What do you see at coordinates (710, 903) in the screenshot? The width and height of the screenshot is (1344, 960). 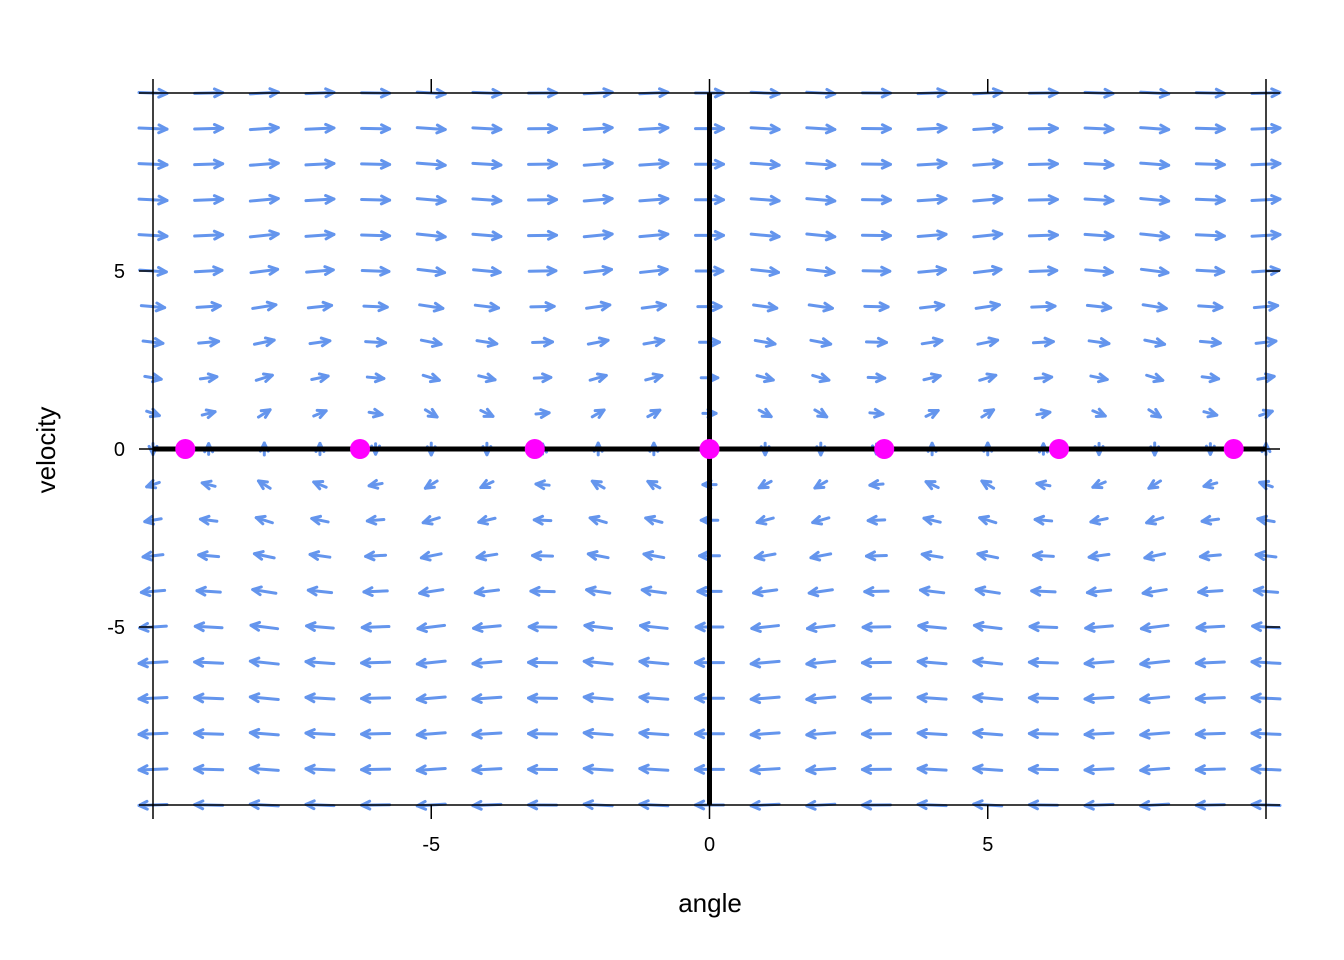 I see `x-axis-title: angle` at bounding box center [710, 903].